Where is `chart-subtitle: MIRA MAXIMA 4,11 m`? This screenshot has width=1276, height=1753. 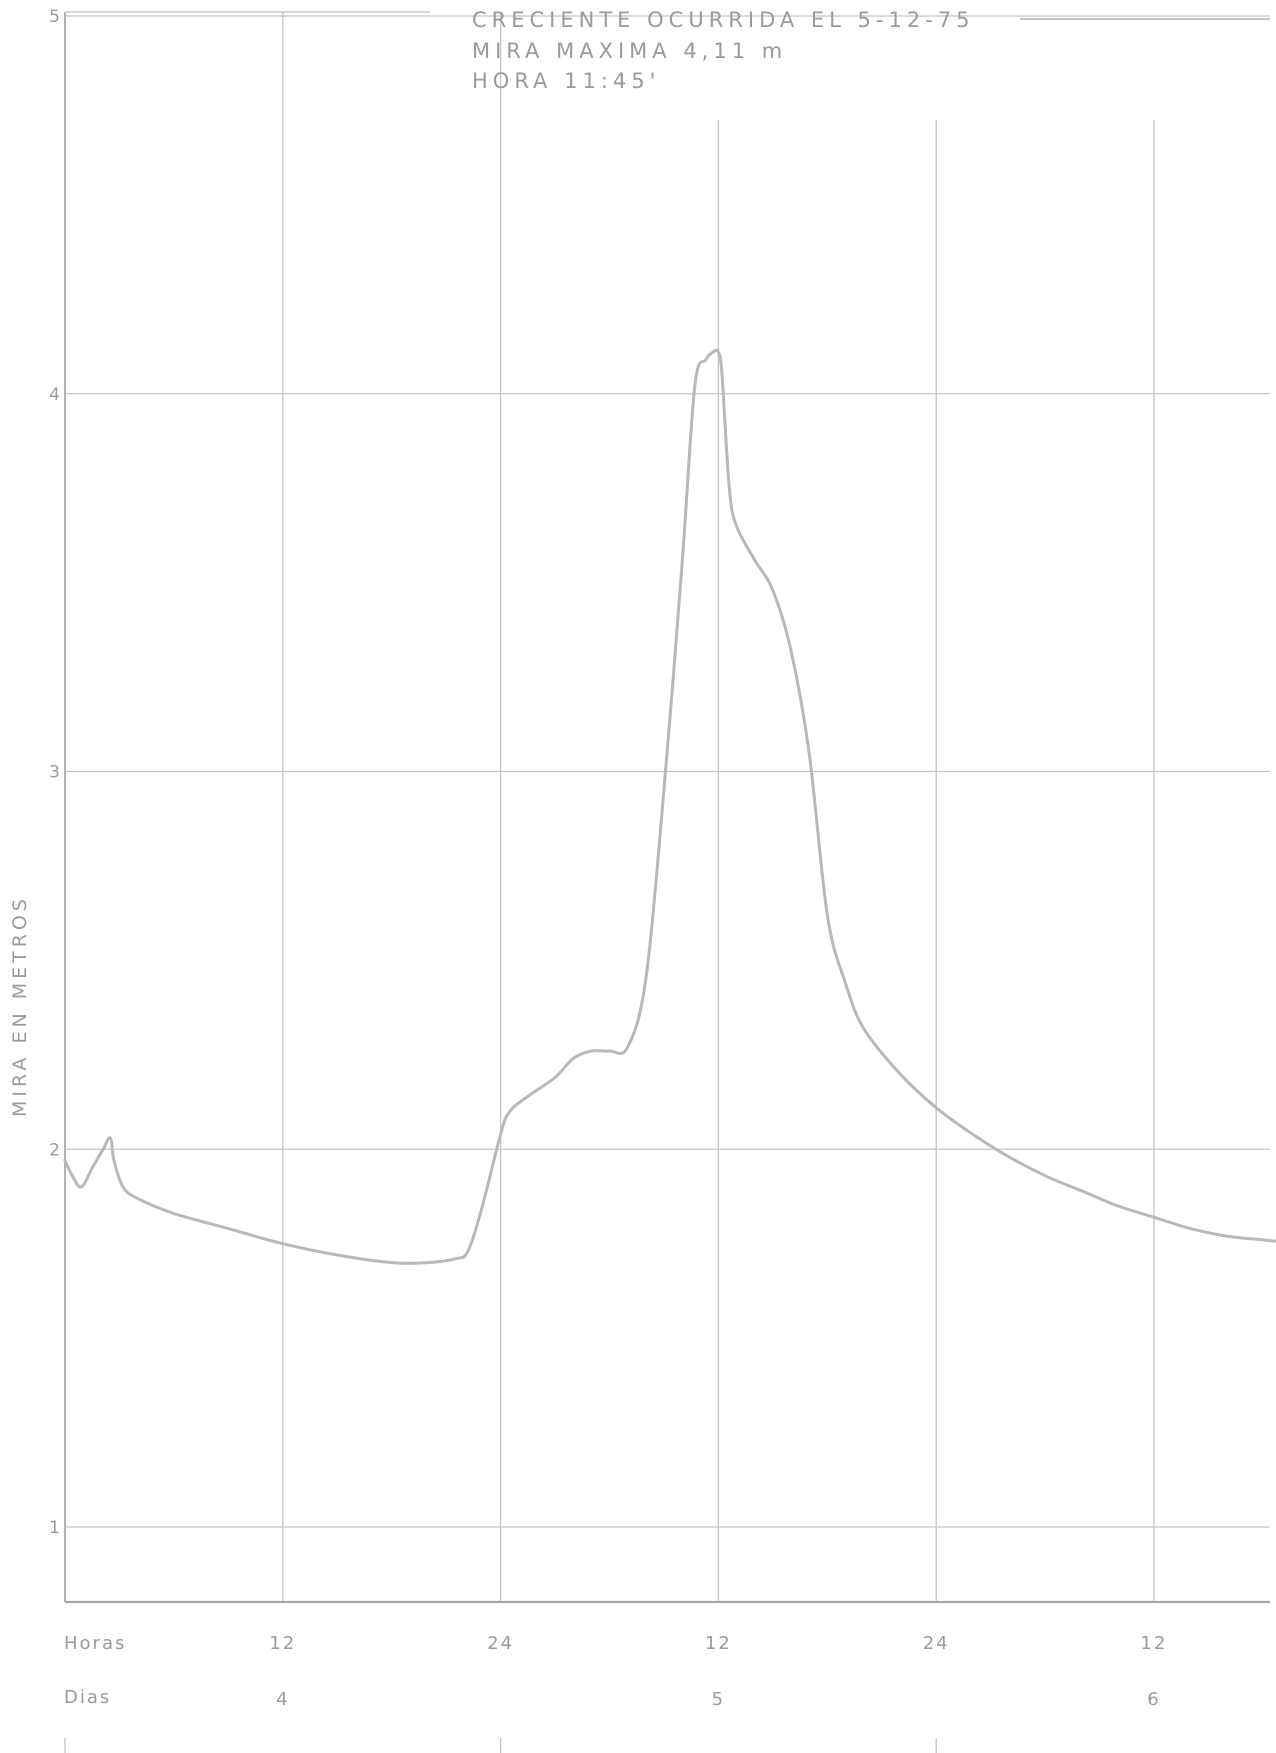 chart-subtitle: MIRA MAXIMA 4,11 m is located at coordinates (629, 51).